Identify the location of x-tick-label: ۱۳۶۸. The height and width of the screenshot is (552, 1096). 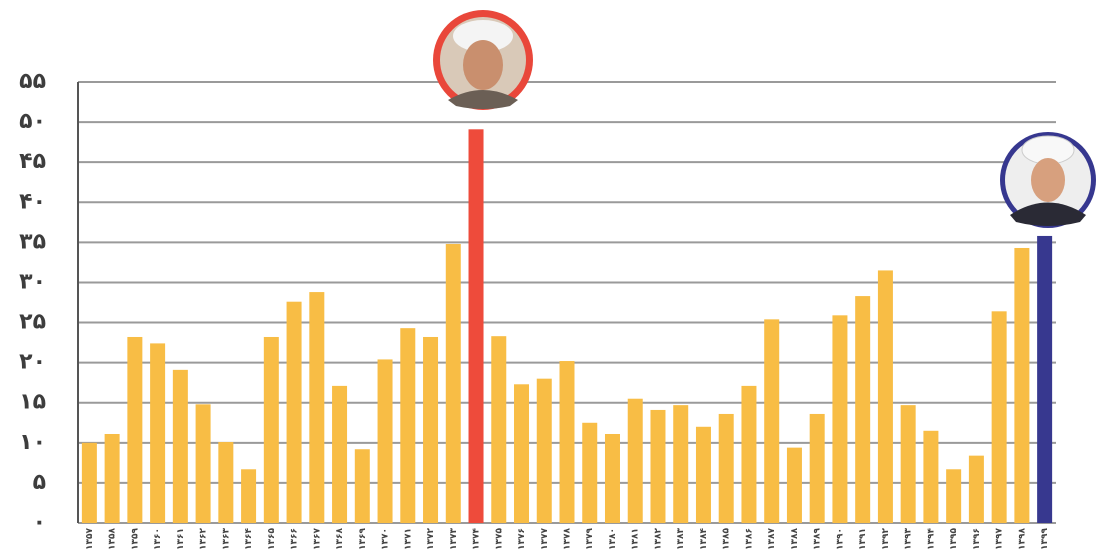
(340, 539).